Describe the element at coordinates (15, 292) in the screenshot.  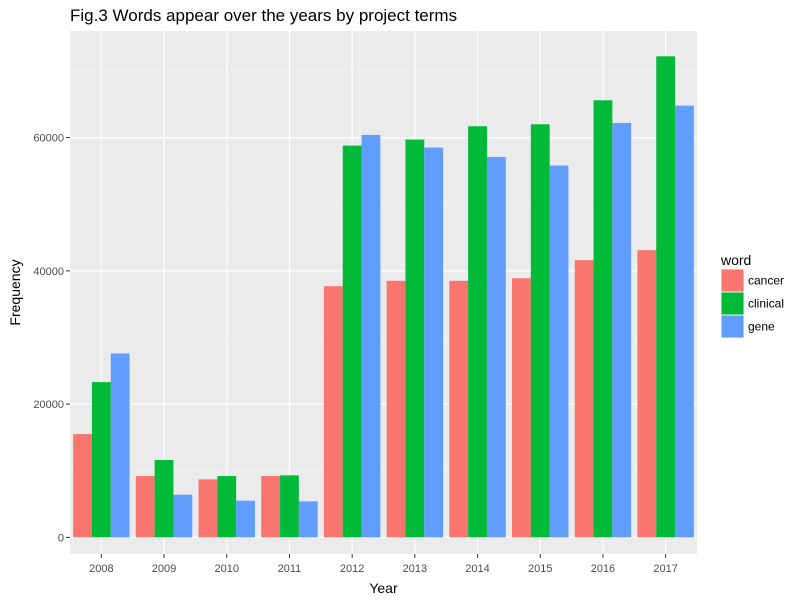
I see `y-axis-title: Frequency` at that location.